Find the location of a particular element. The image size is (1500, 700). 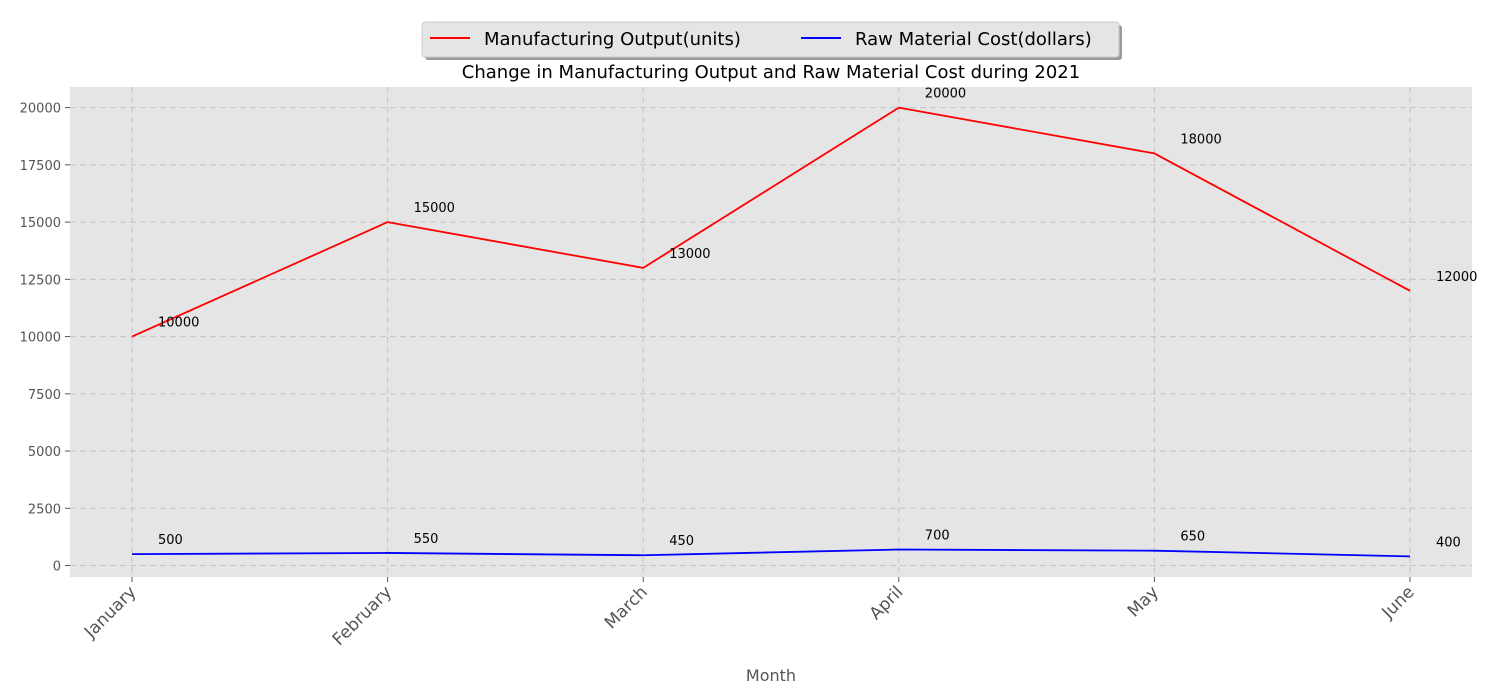

legend-label: Raw Material Cost(dollars) is located at coordinates (973, 39).